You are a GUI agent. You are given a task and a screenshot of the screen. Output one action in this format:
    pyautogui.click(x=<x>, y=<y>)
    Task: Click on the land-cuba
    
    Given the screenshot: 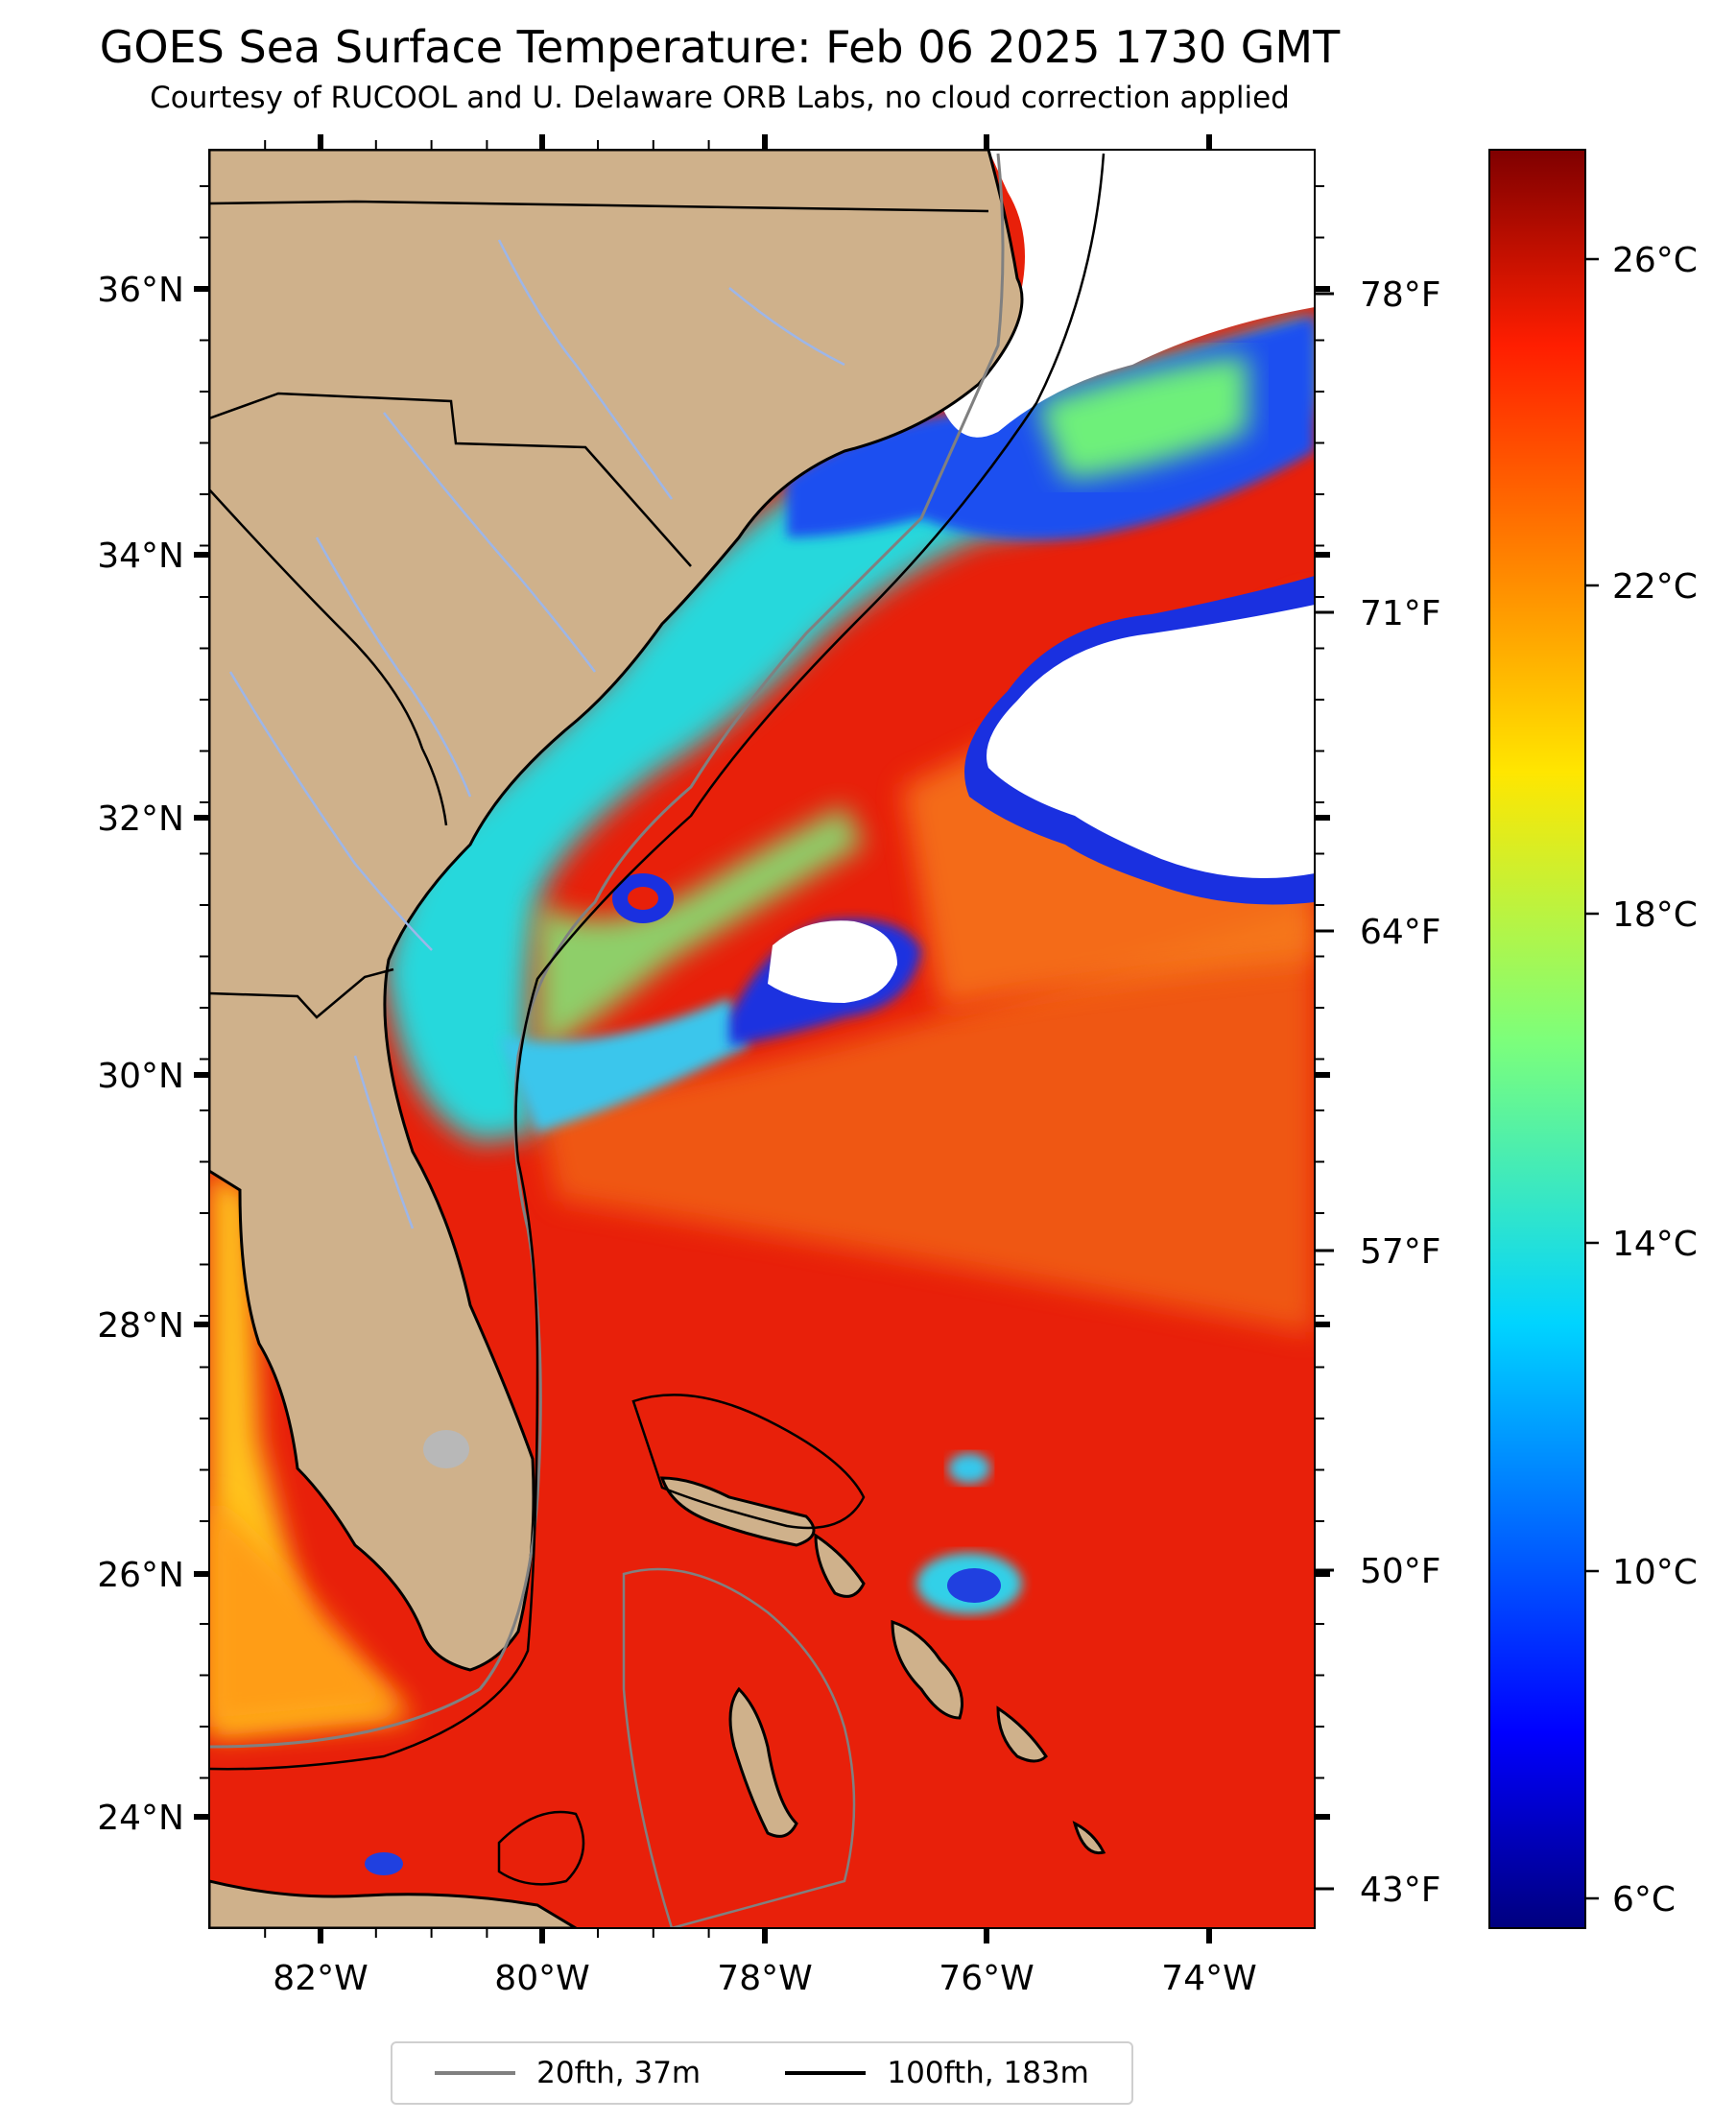 What is the action you would take?
    pyautogui.click(x=394, y=1903)
    